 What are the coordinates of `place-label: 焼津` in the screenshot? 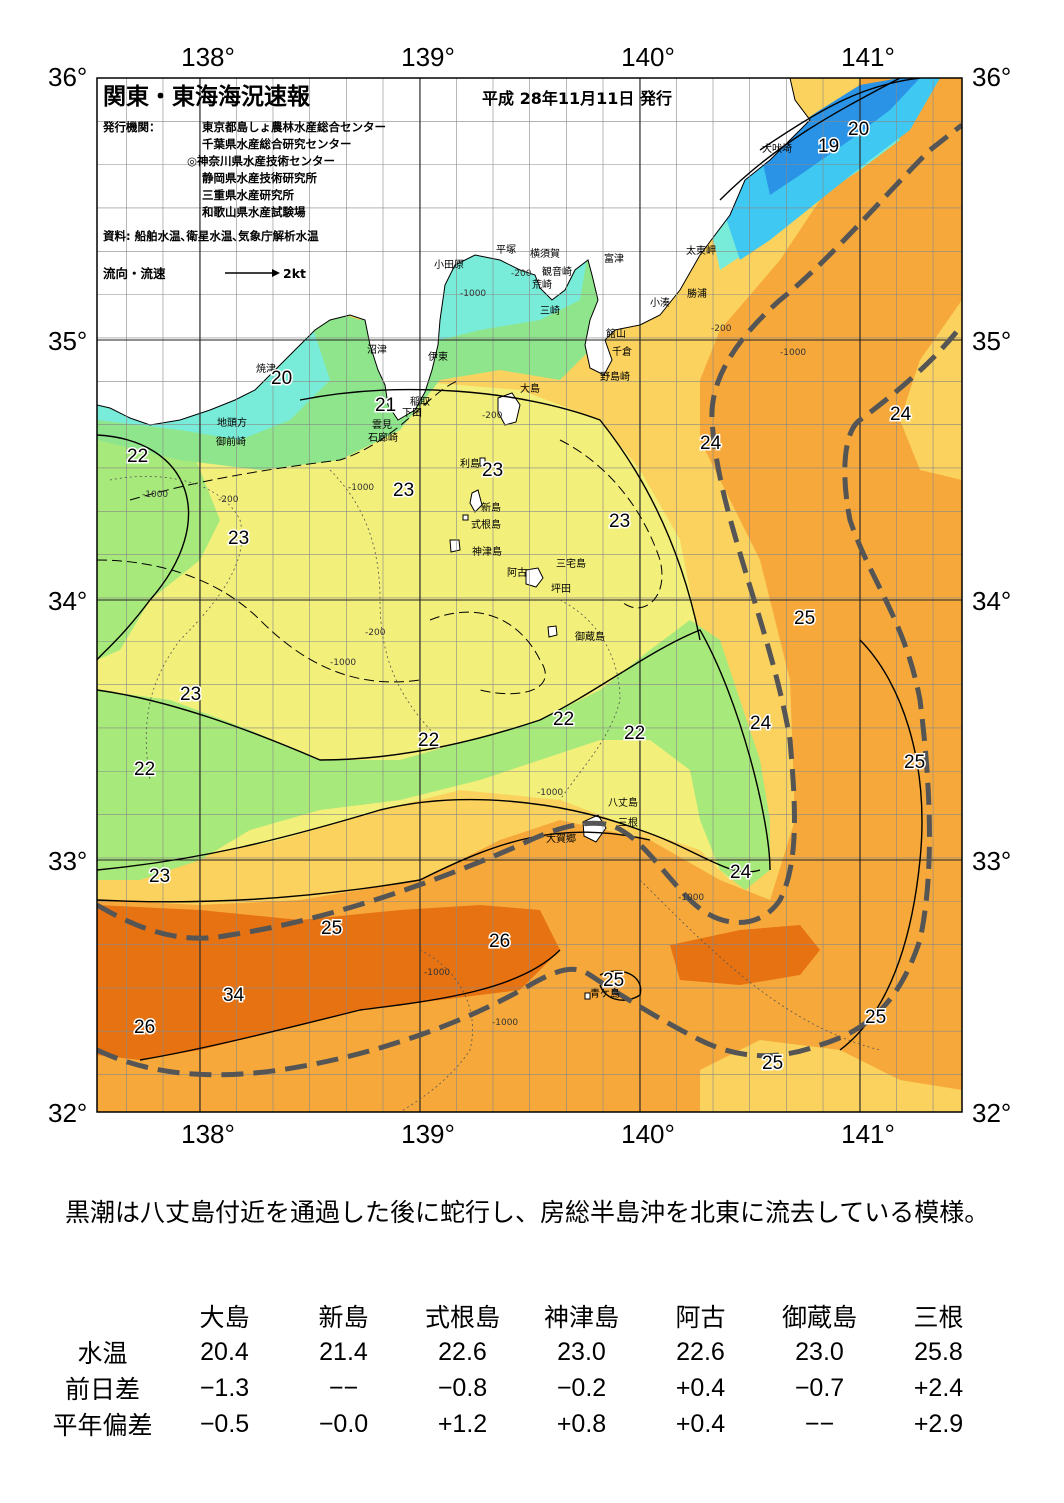 It's located at (266, 369).